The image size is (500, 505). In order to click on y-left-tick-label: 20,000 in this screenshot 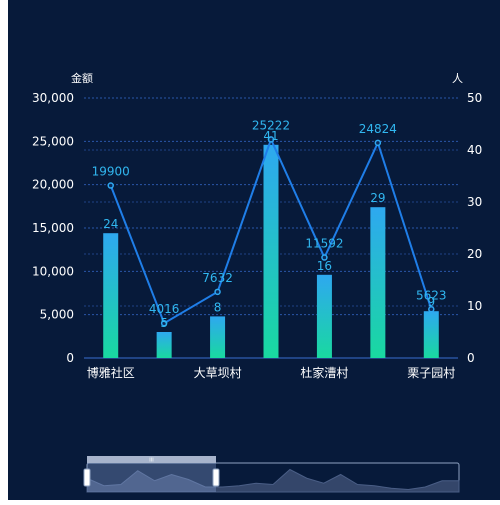, I will do `click(53, 185)`.